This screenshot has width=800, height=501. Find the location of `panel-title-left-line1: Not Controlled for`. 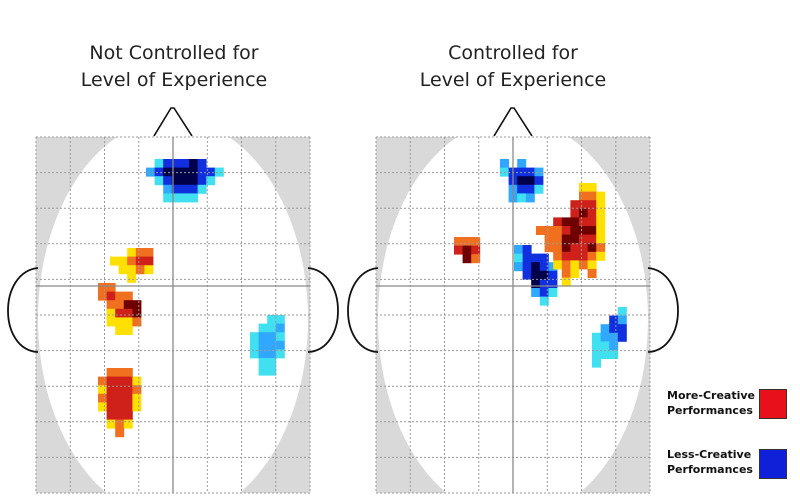

panel-title-left-line1: Not Controlled for is located at coordinates (174, 53).